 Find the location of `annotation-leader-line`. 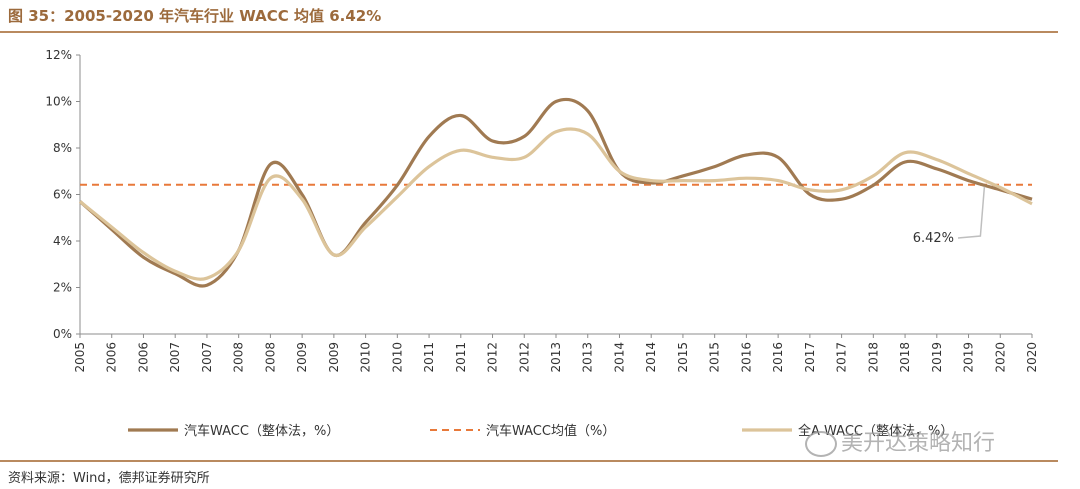

annotation-leader-line is located at coordinates (971, 212).